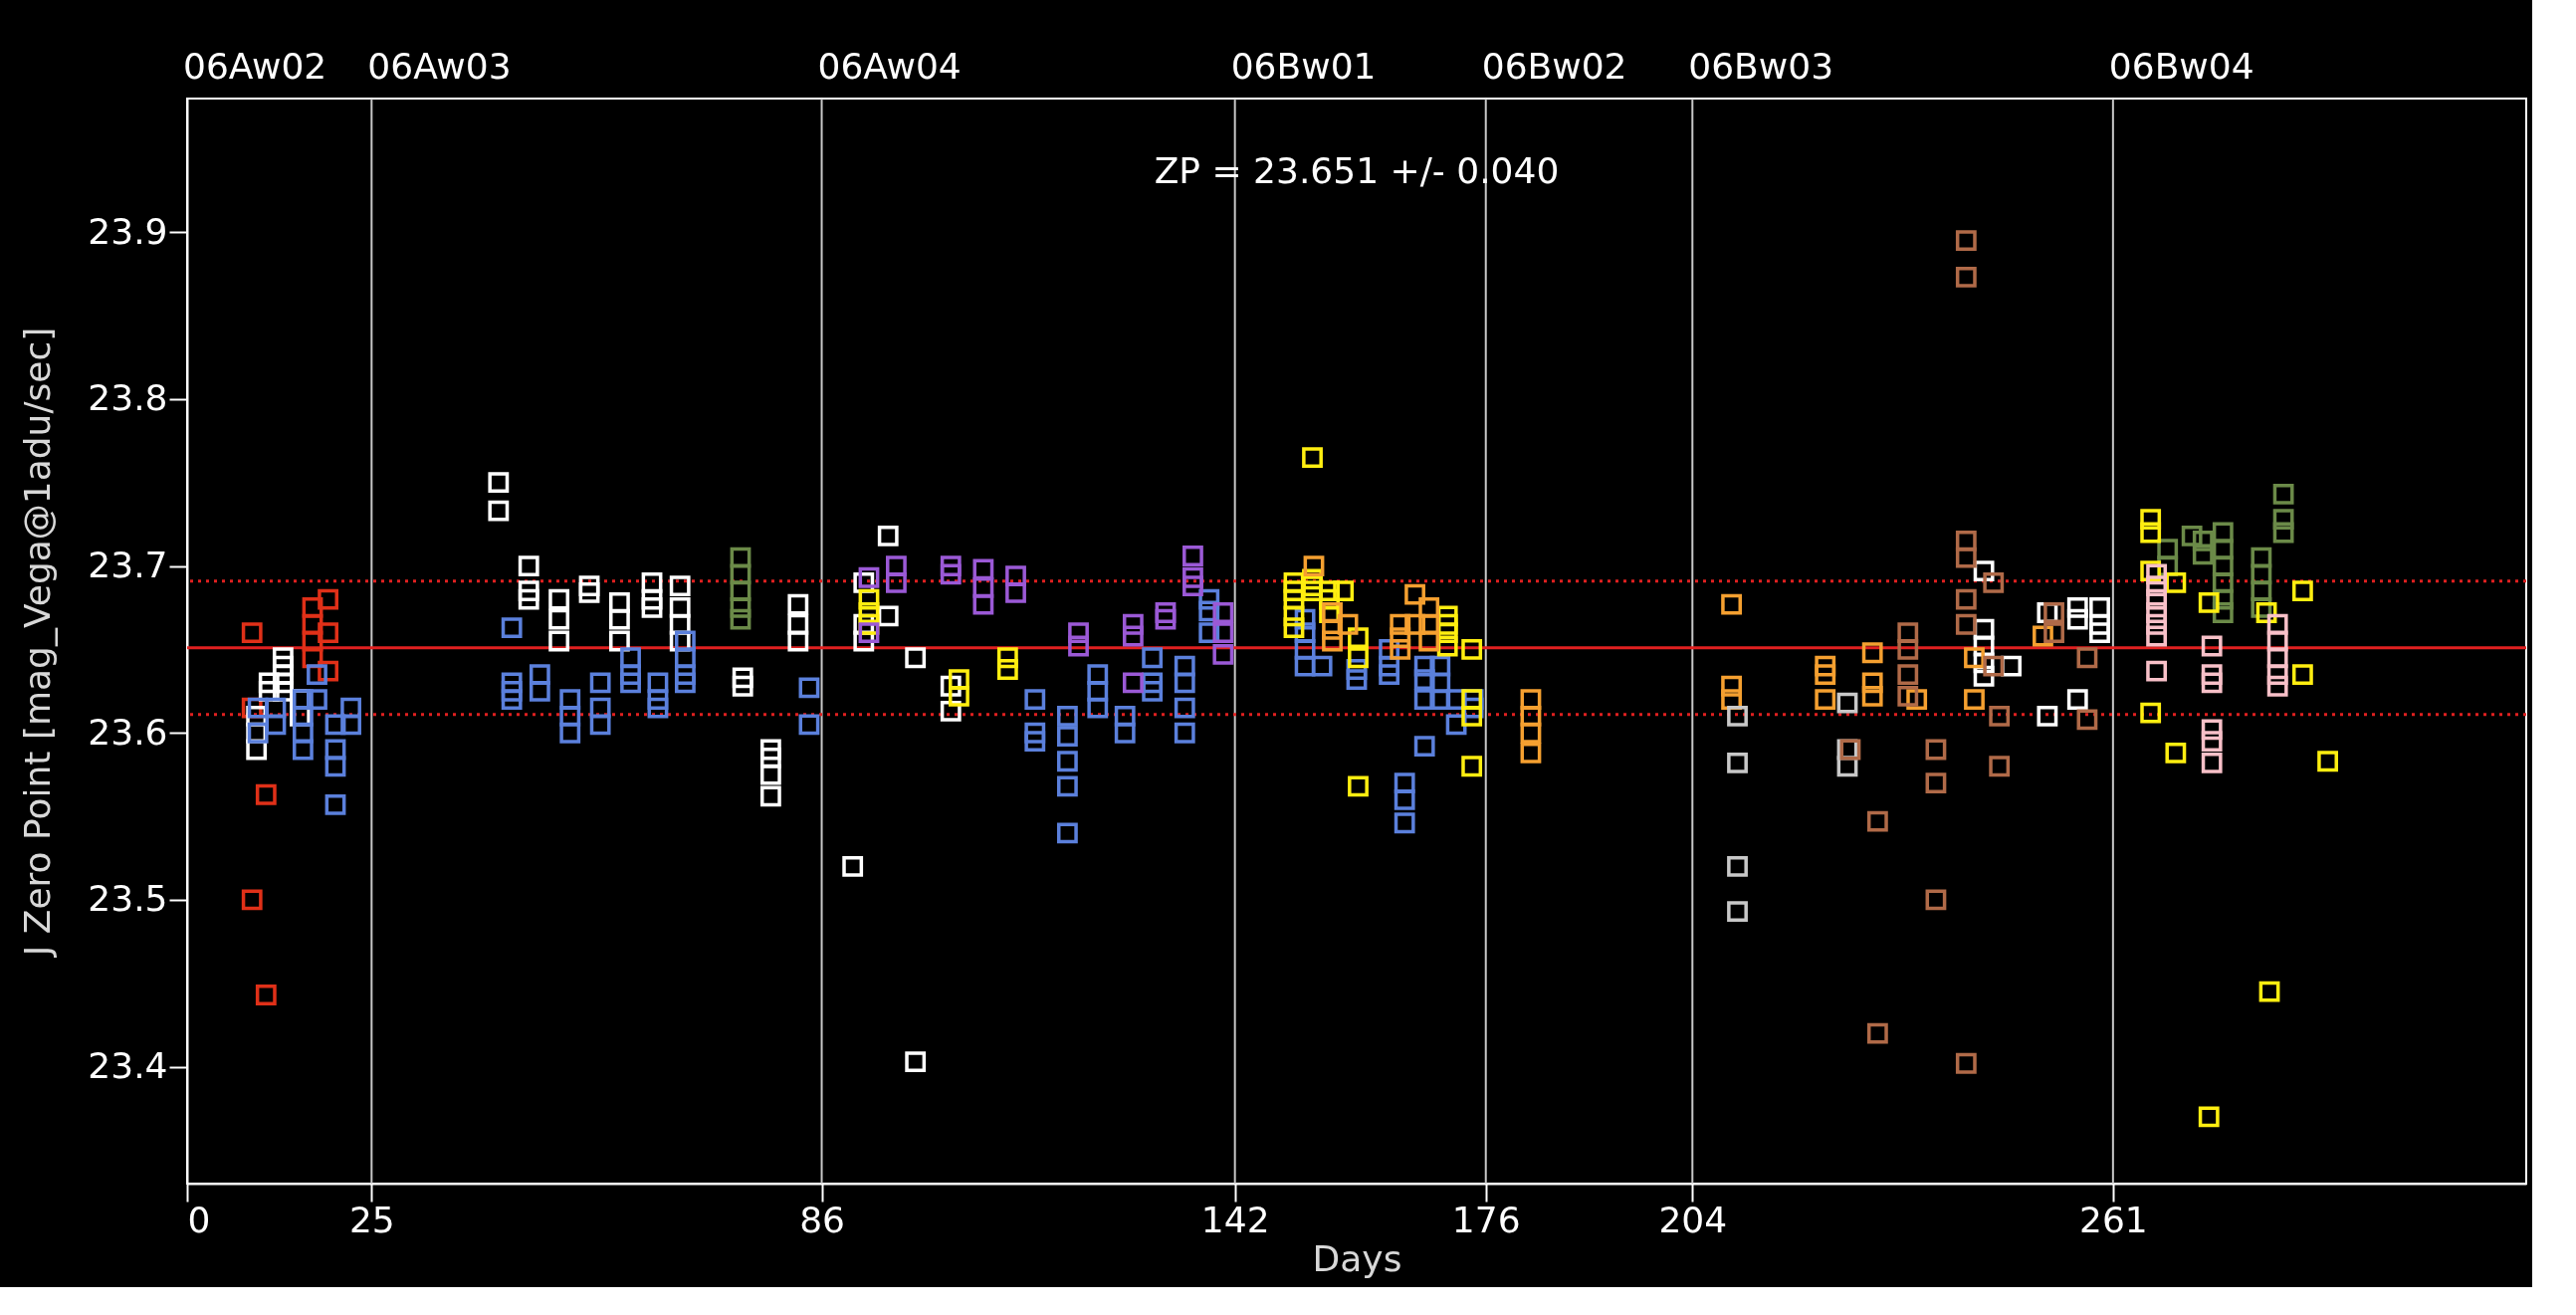 Image resolution: width=2576 pixels, height=1315 pixels. What do you see at coordinates (889, 66) in the screenshot?
I see `ref-line-label: 06Aw04` at bounding box center [889, 66].